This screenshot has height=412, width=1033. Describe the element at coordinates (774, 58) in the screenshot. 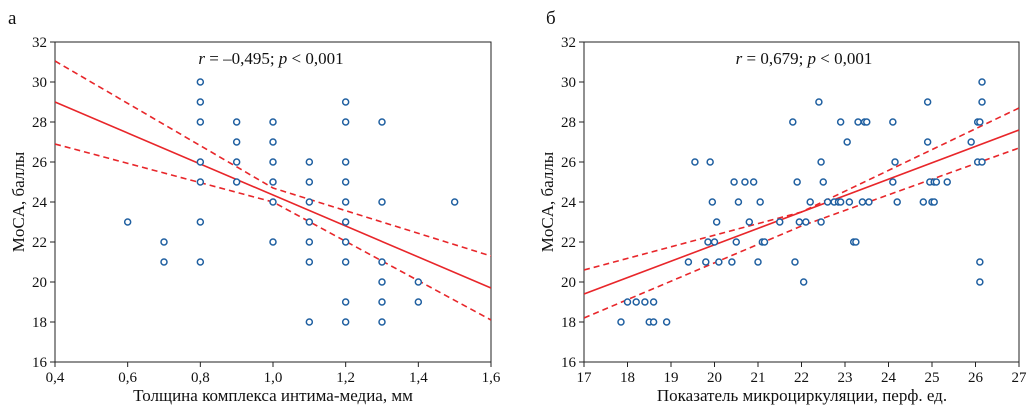

I see `panel-b-r-value: = 0,679;` at that location.